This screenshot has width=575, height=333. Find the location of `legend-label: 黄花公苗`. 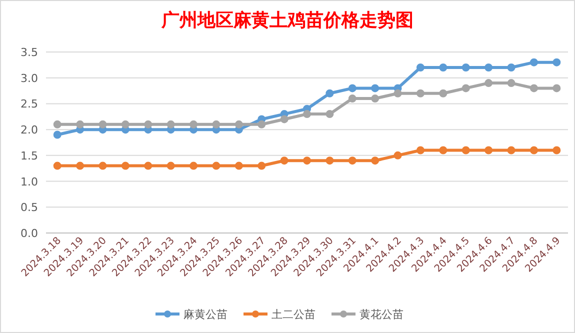

legend-label: 黄花公苗 is located at coordinates (382, 314).